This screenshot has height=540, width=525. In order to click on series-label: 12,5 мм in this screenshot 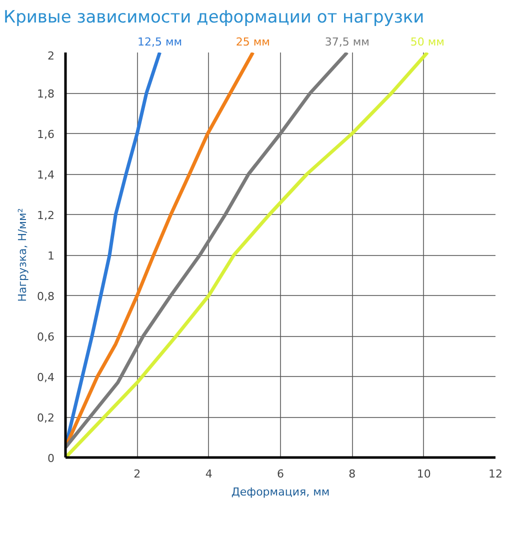, I will do `click(159, 42)`.